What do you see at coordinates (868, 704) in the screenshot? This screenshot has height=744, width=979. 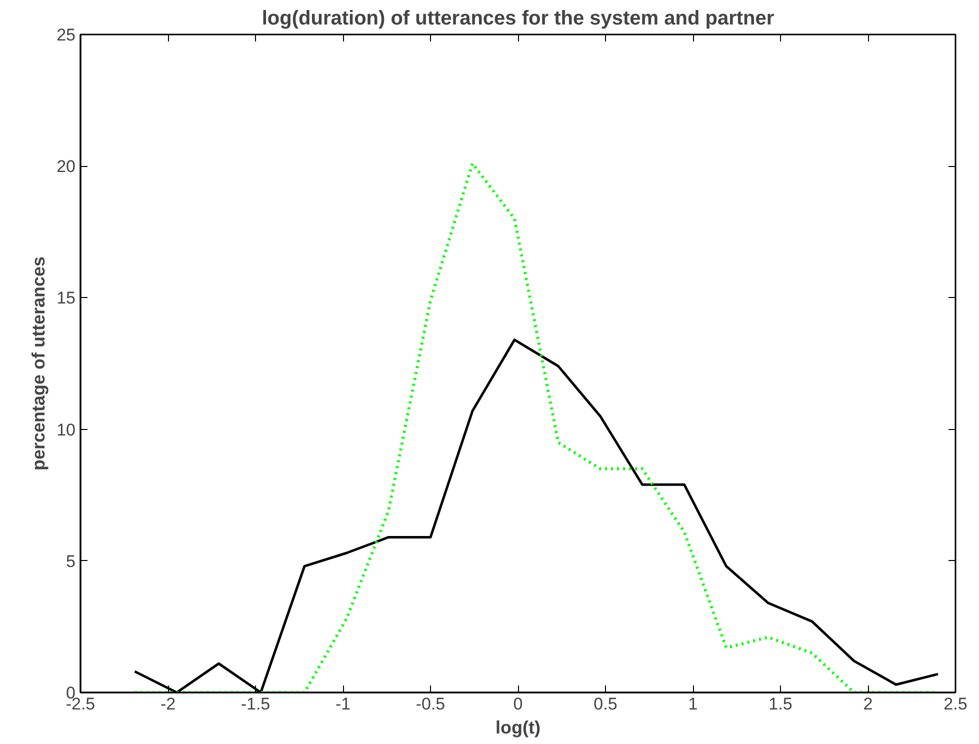 I see `x-tick-label: 2` at bounding box center [868, 704].